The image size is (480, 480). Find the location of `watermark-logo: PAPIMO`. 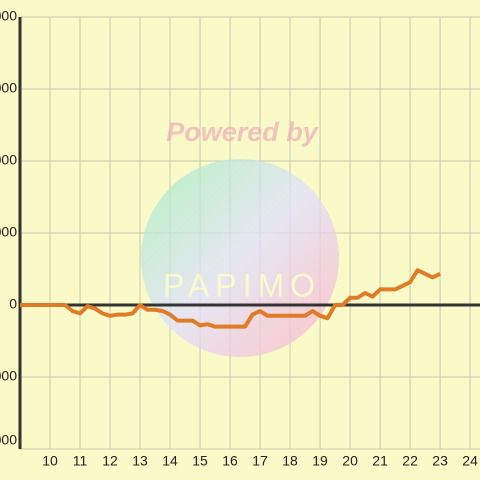

watermark-logo: PAPIMO is located at coordinates (242, 285).